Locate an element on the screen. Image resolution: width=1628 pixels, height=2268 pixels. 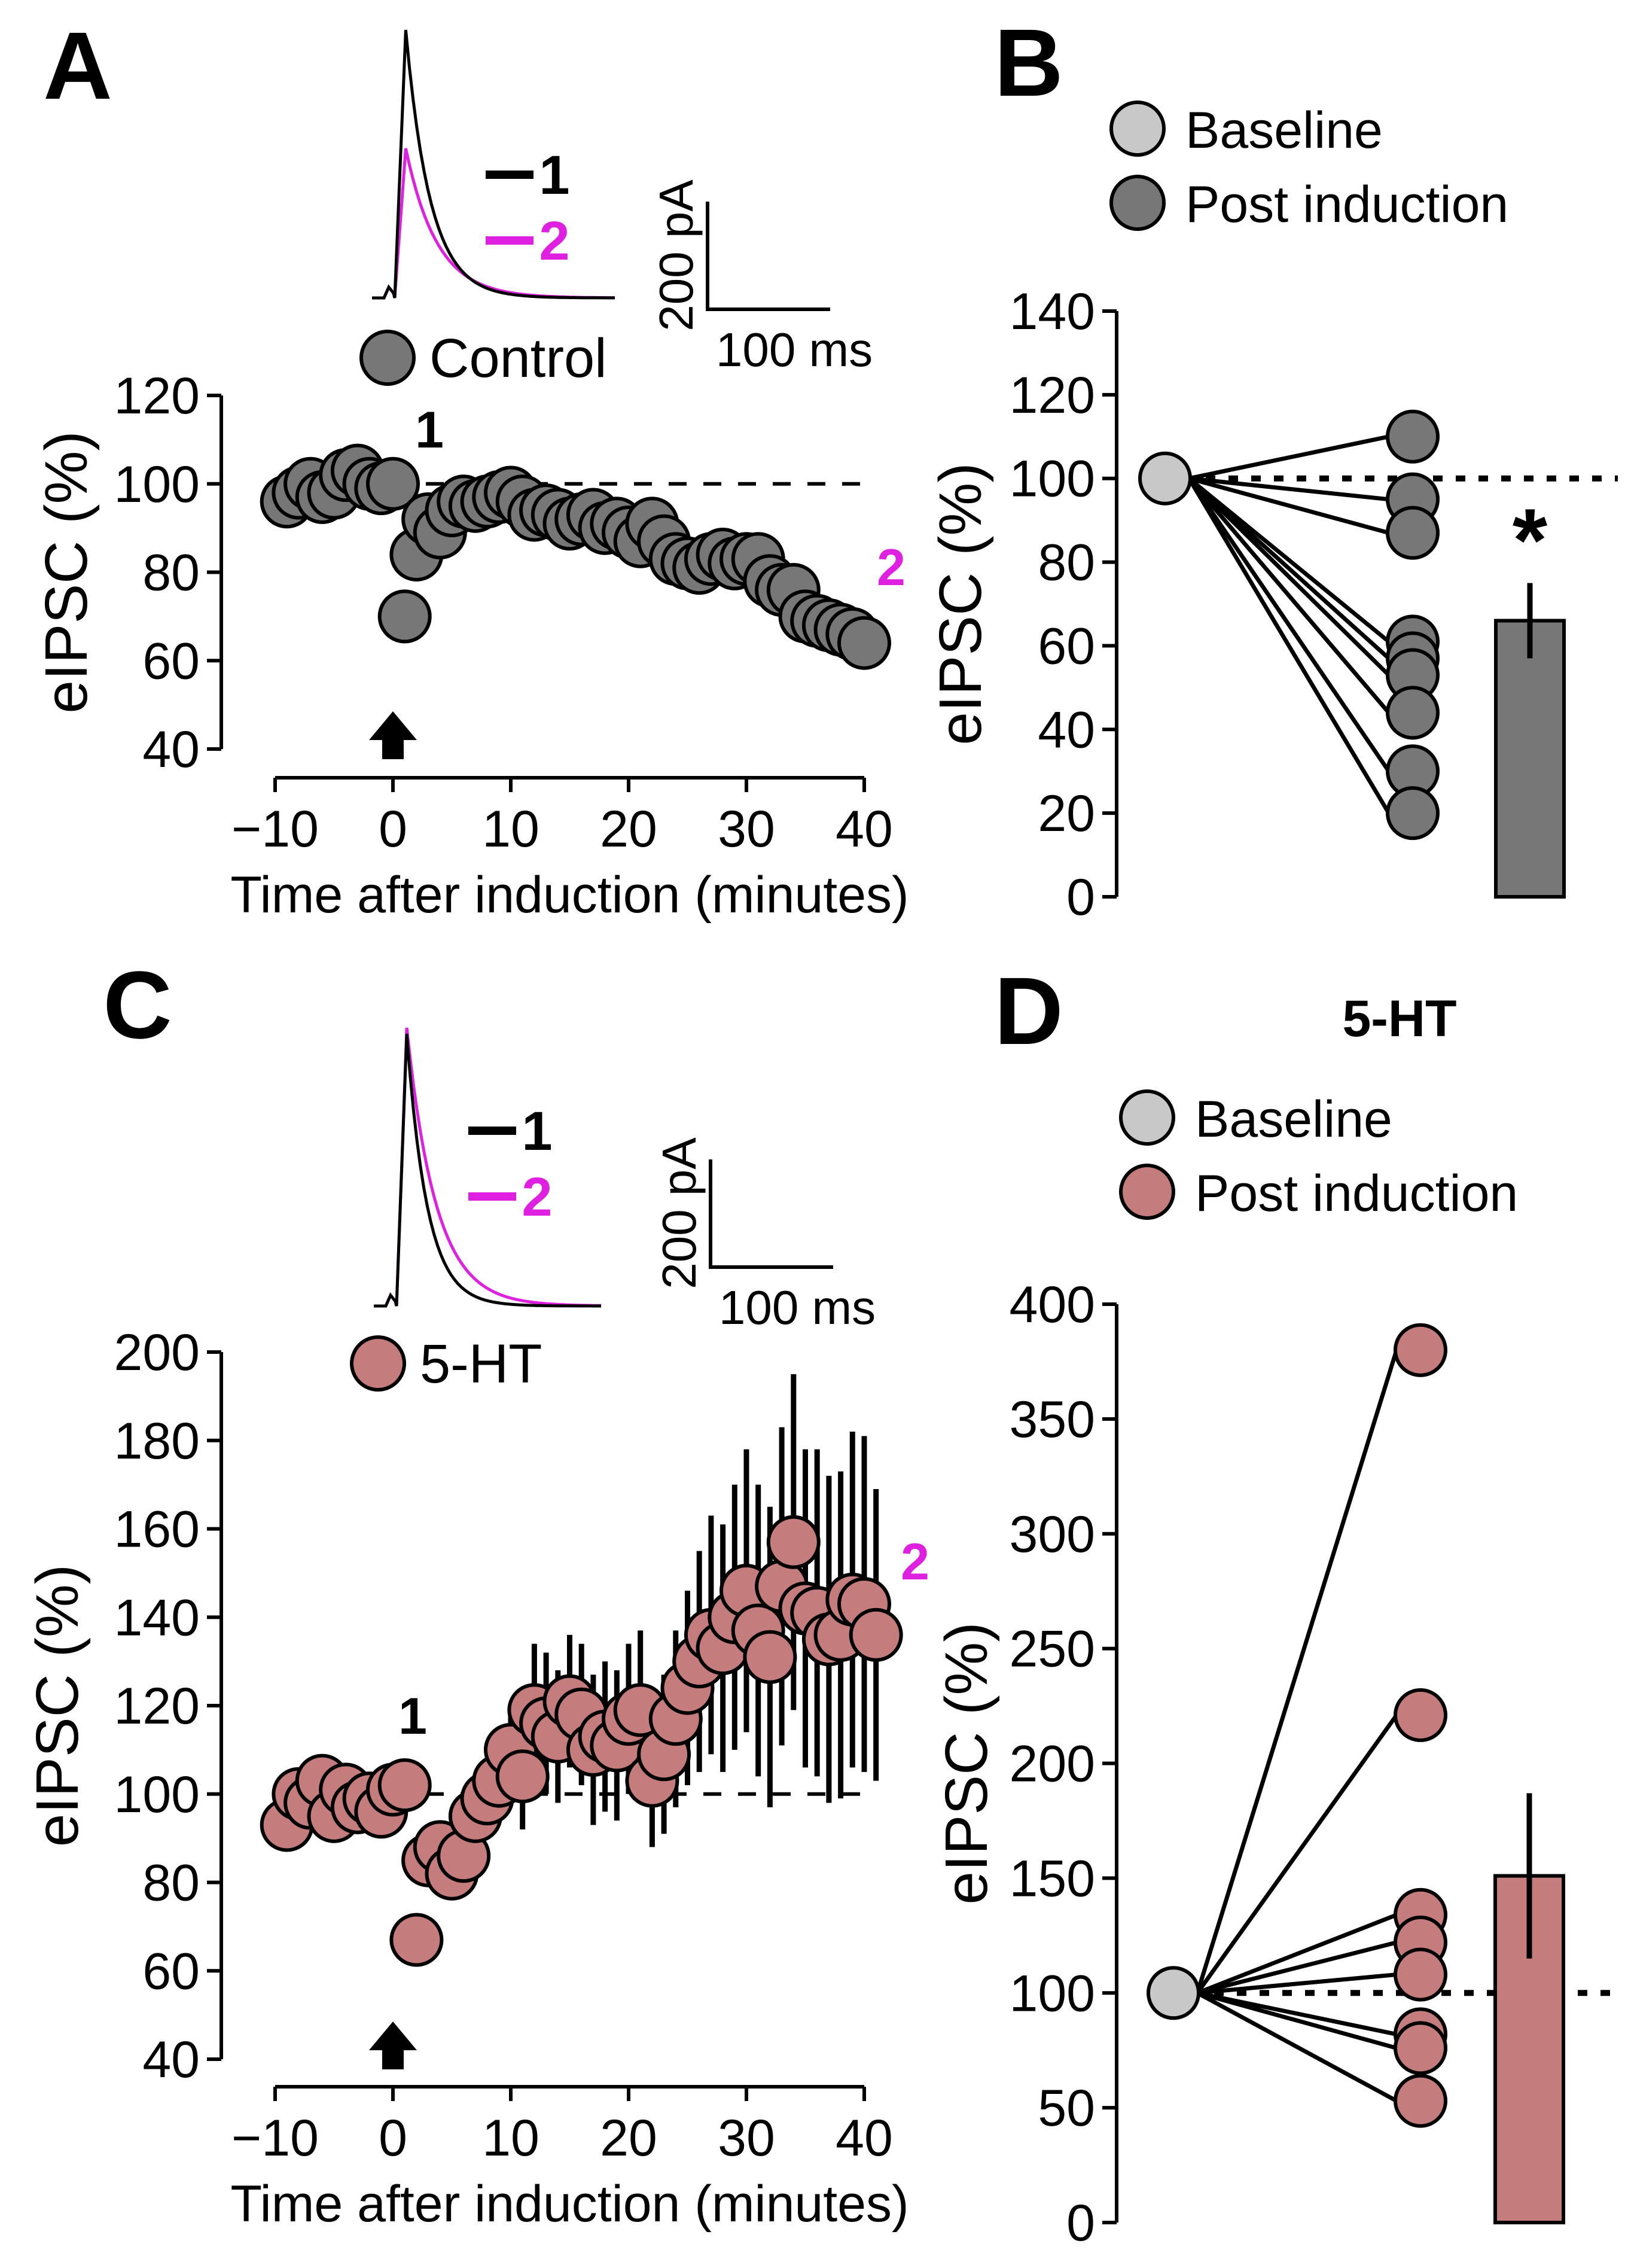
panel-letter-b: B is located at coordinates (1028, 62).